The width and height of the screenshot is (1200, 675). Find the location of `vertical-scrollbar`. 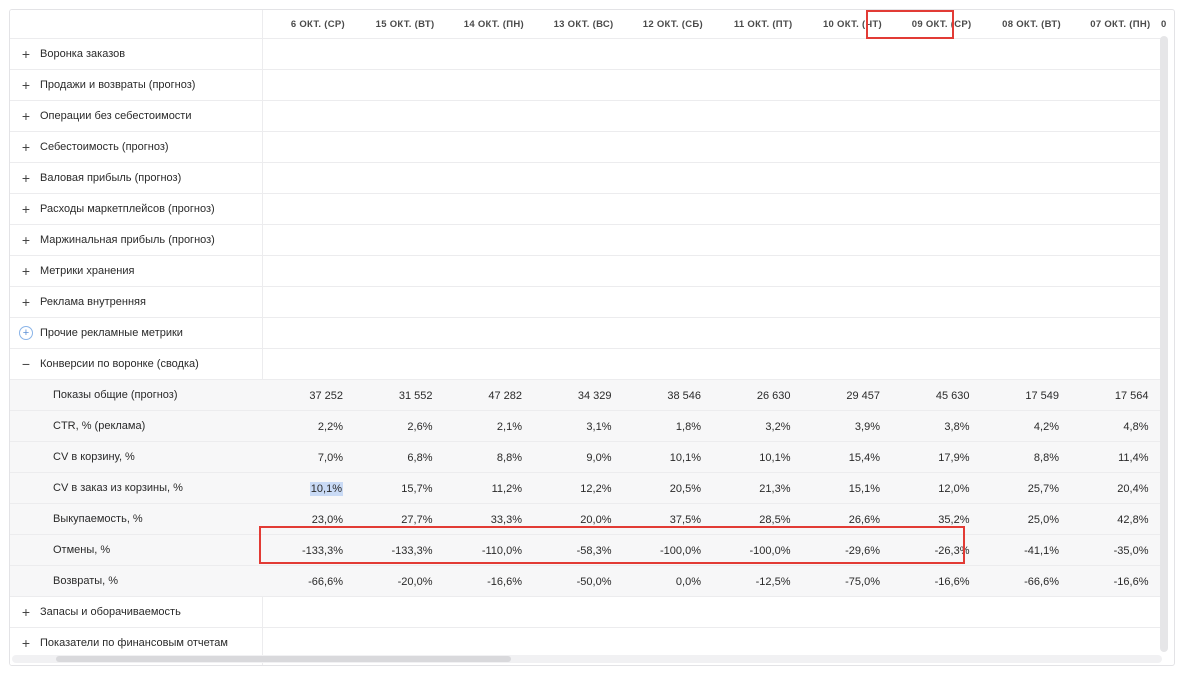

vertical-scrollbar is located at coordinates (1164, 344).